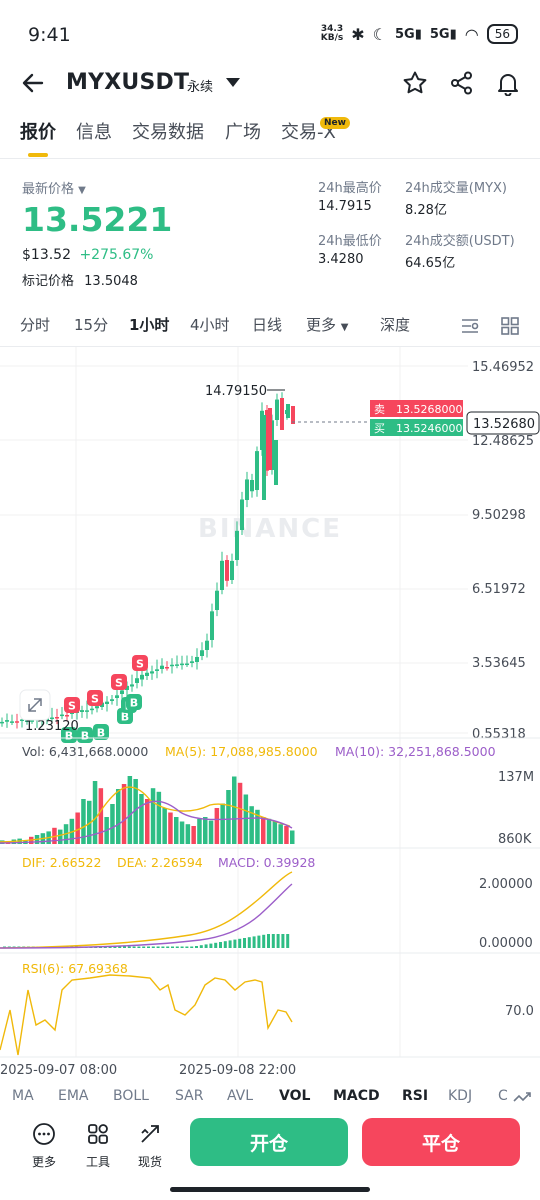 The height and width of the screenshot is (1200, 540). What do you see at coordinates (233, 82) in the screenshot?
I see `chevron-down-icon` at bounding box center [233, 82].